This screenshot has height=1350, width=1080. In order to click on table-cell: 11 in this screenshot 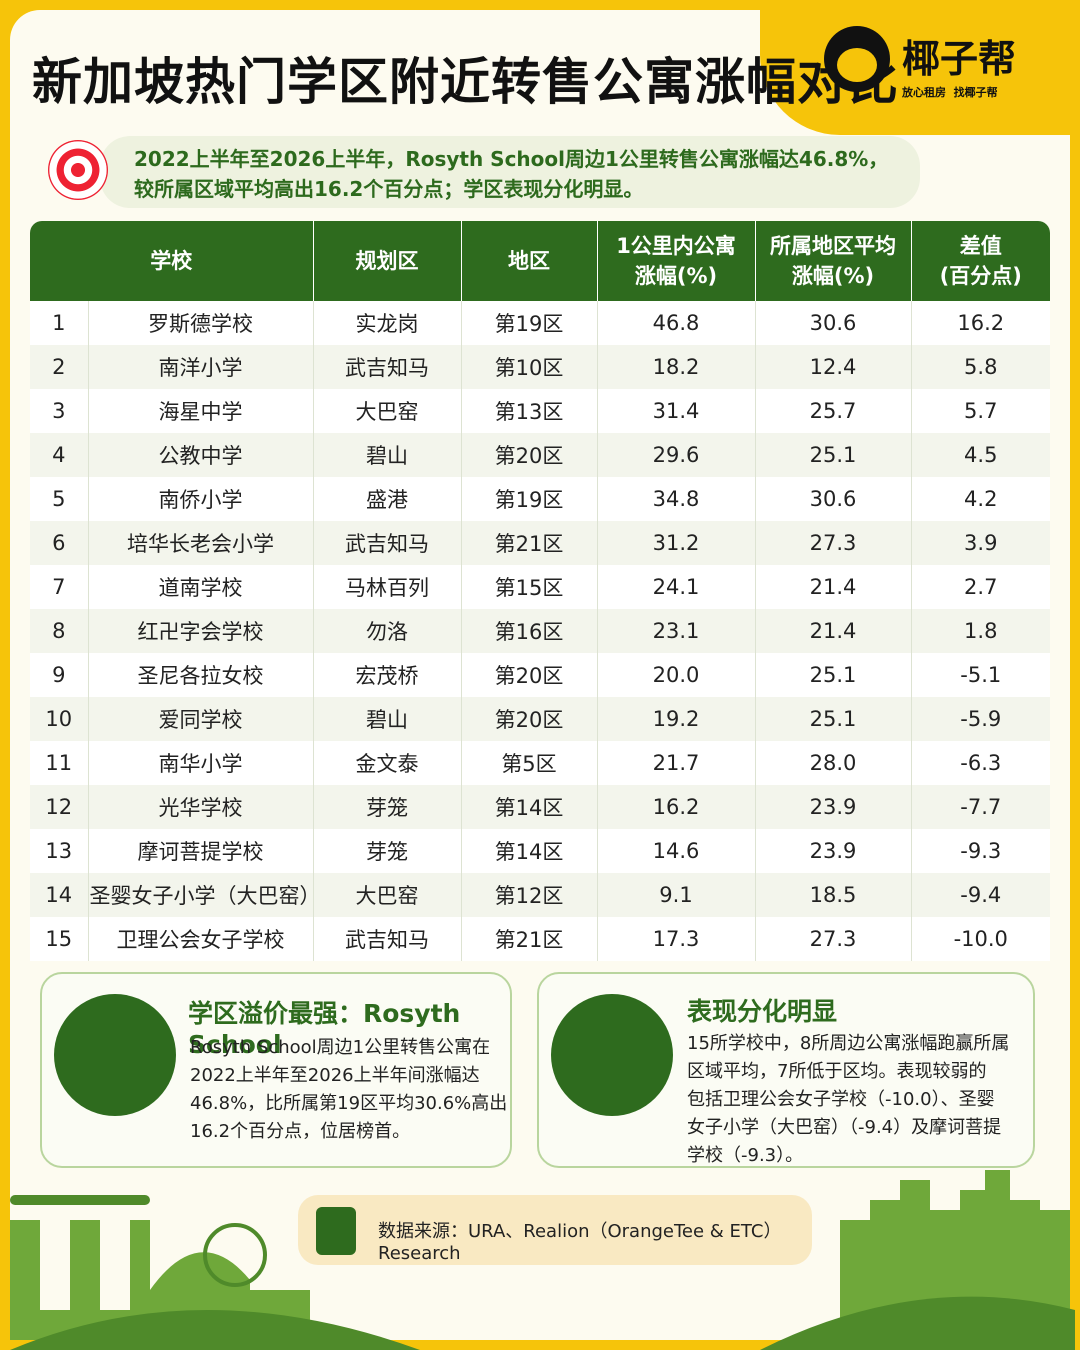, I will do `click(59, 763)`.